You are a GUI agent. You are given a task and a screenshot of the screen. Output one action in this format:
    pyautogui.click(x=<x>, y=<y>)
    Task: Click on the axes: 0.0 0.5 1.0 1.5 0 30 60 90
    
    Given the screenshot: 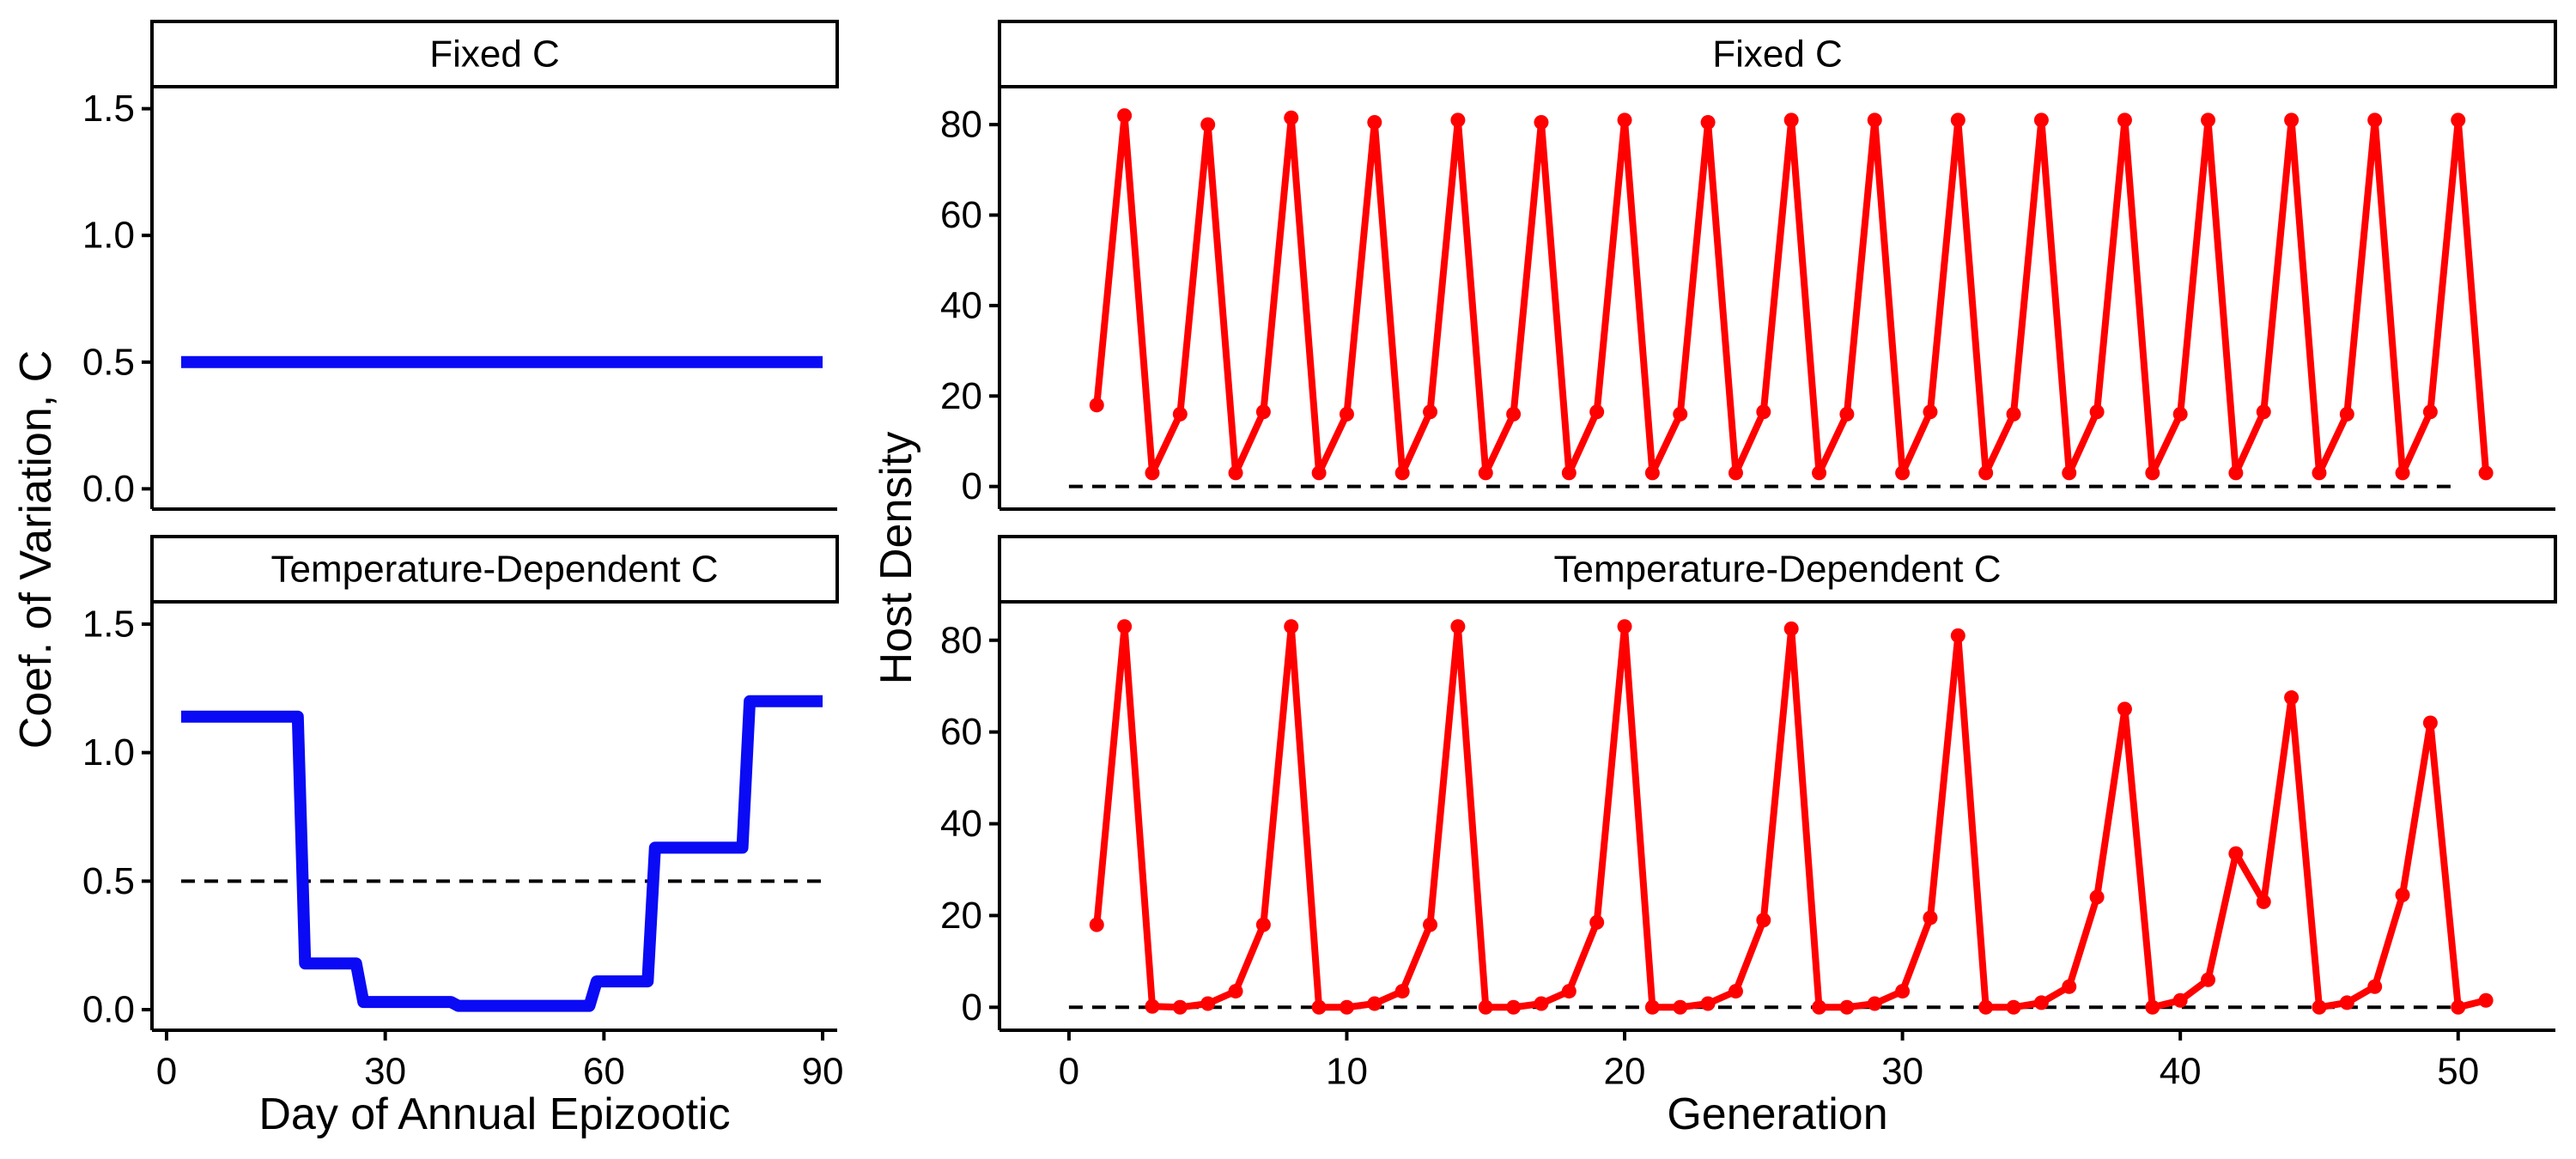 What is the action you would take?
    pyautogui.click(x=463, y=848)
    